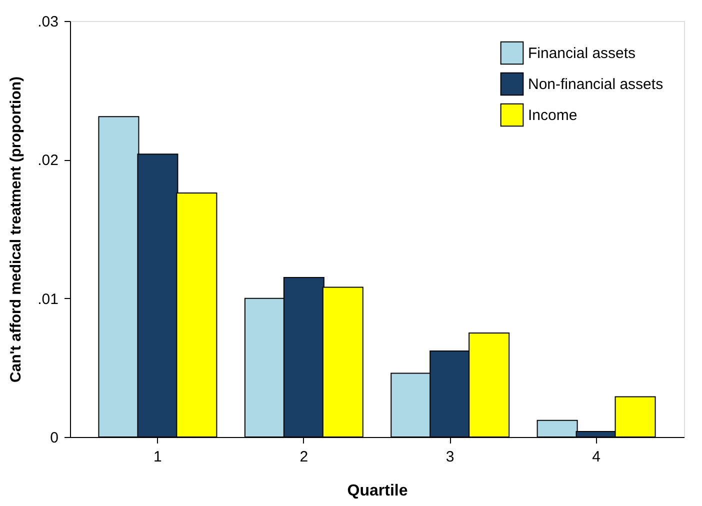 Image resolution: width=702 pixels, height=506 pixels. Describe the element at coordinates (158, 457) in the screenshot. I see `x-tick-label: 1` at that location.